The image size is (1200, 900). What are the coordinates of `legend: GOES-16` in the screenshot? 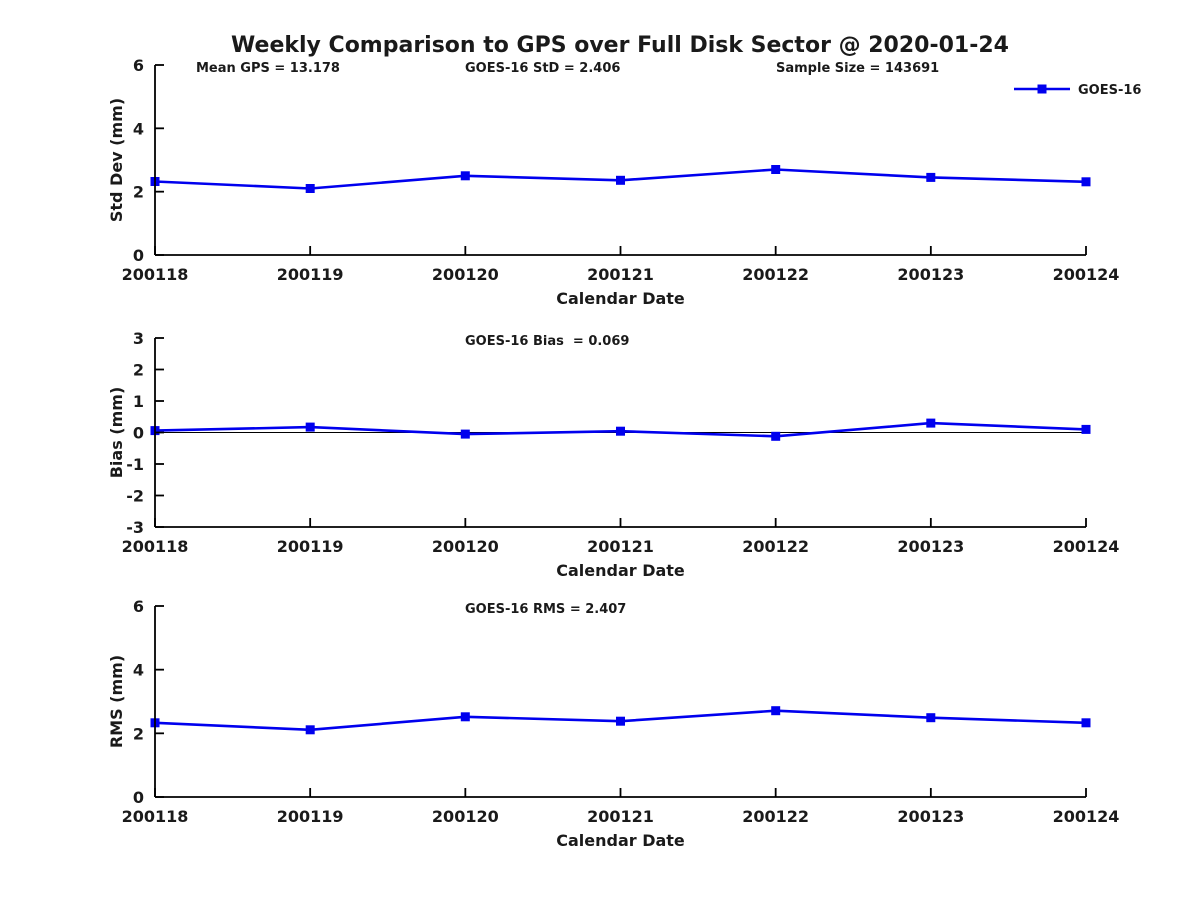 It's located at (1077, 90).